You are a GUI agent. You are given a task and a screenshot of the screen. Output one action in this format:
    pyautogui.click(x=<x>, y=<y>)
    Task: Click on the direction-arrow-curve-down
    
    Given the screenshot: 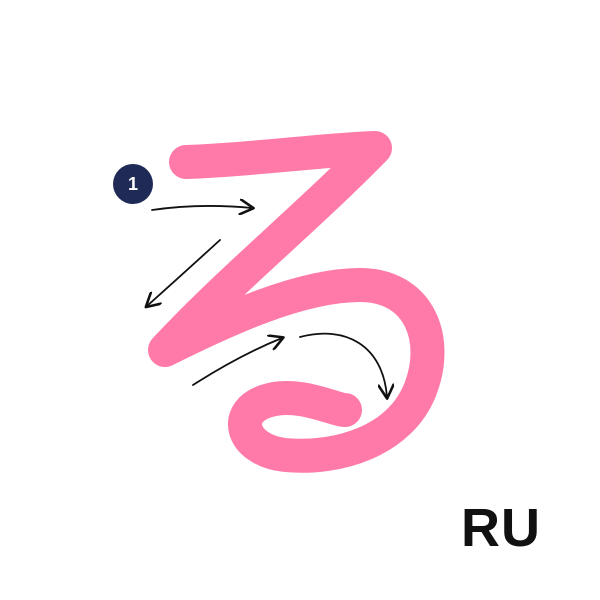 What is the action you would take?
    pyautogui.click(x=343, y=364)
    